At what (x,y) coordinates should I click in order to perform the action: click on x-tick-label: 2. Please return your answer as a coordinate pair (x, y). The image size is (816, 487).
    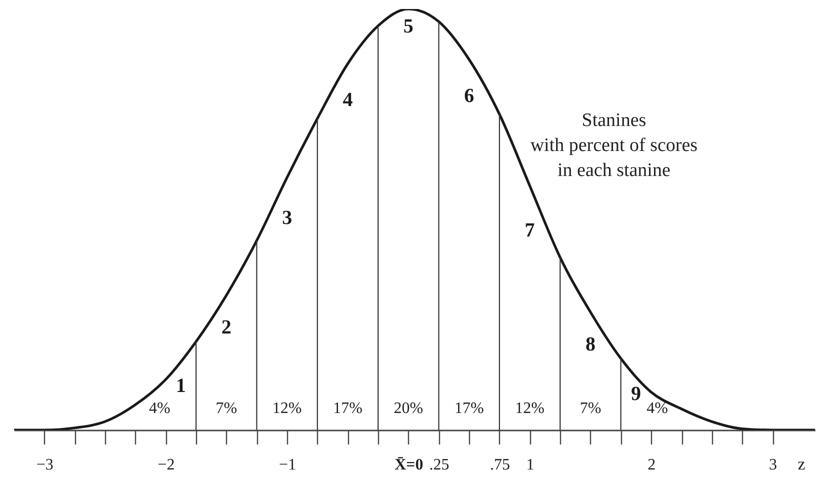
    Looking at the image, I should click on (652, 465).